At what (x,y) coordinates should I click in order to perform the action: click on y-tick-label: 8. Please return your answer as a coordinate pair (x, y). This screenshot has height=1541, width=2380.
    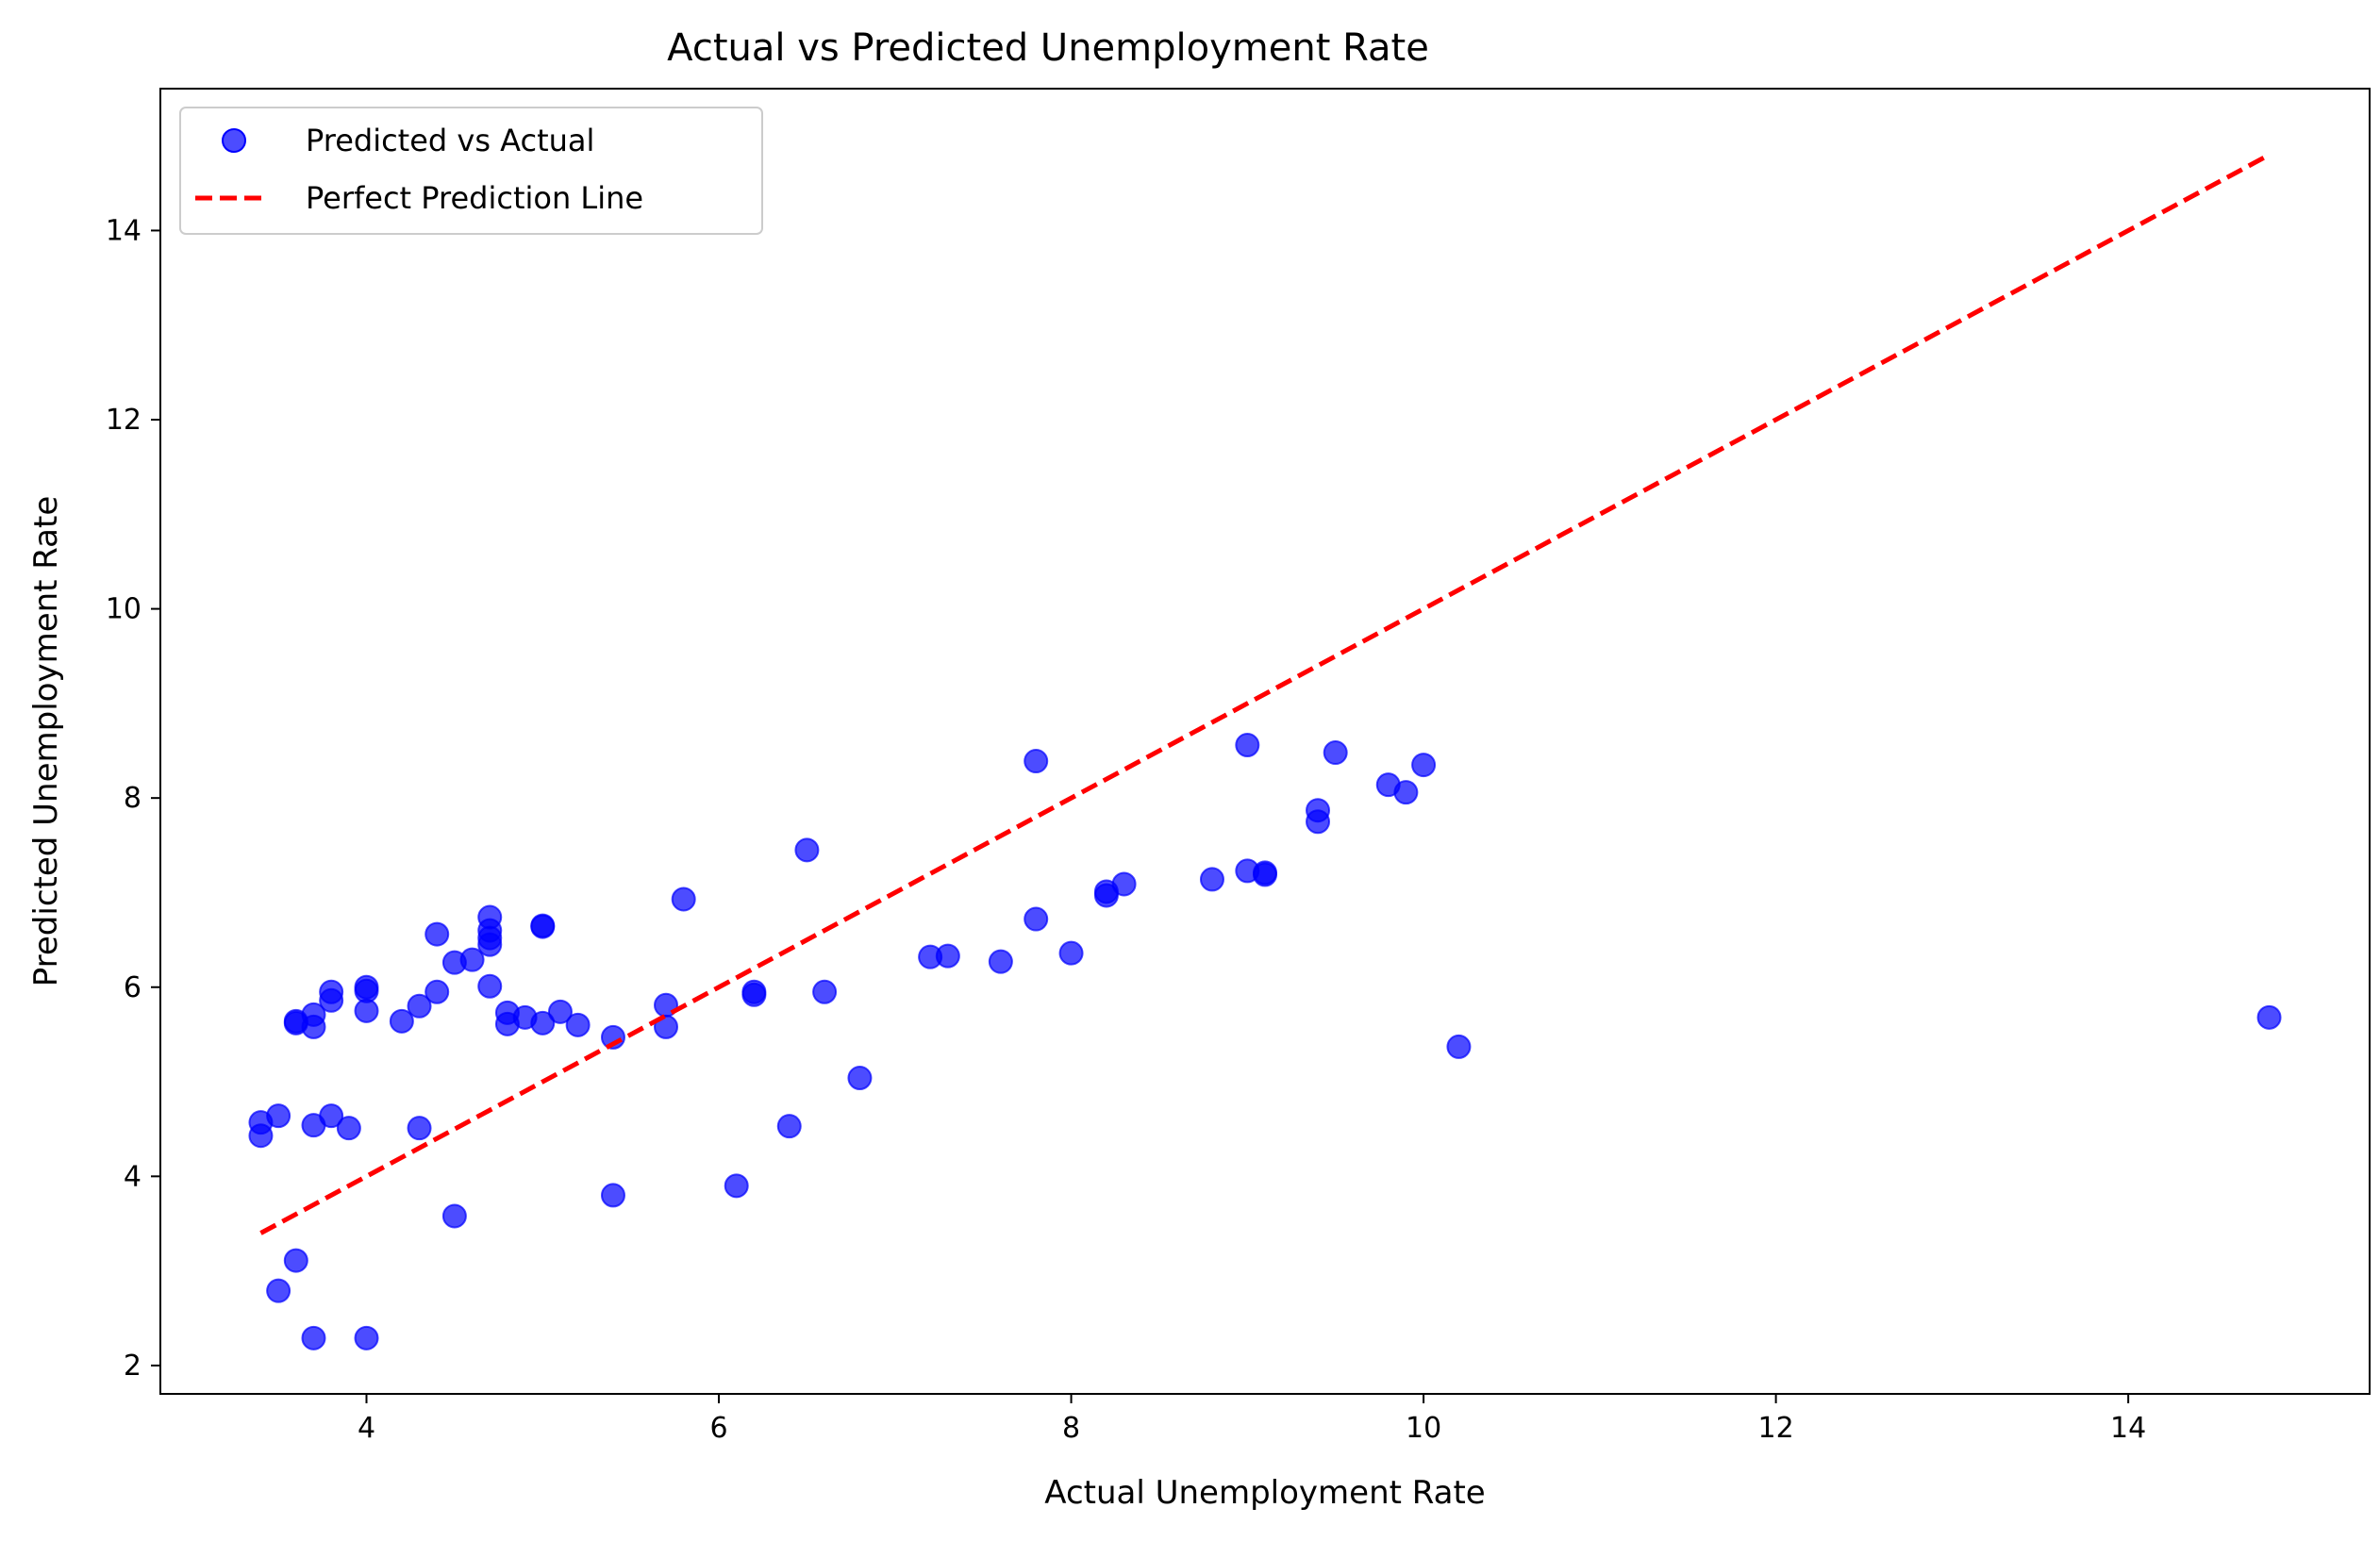
    Looking at the image, I should click on (132, 798).